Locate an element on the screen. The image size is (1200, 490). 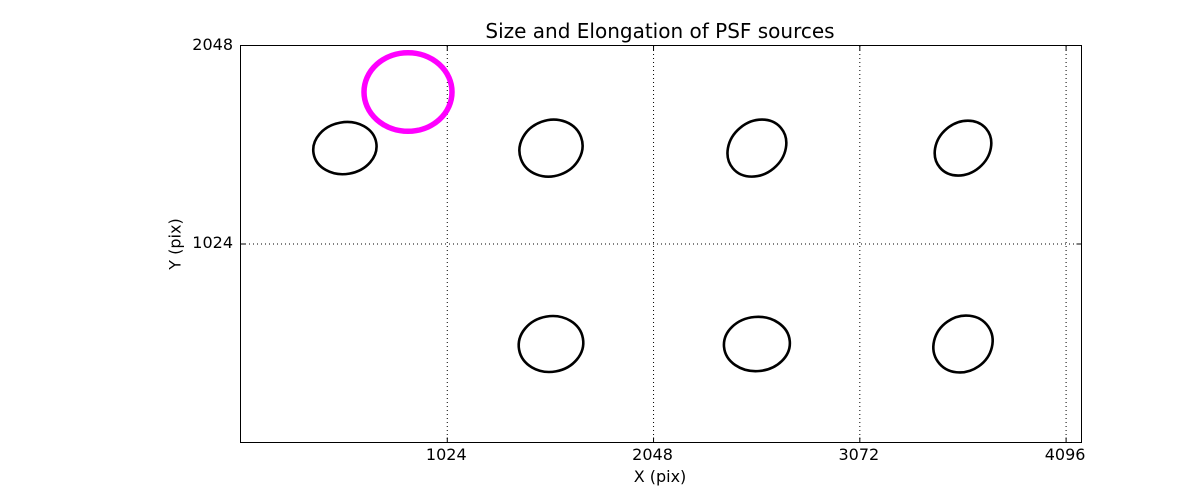
x-tick-label: 1024 is located at coordinates (446, 454).